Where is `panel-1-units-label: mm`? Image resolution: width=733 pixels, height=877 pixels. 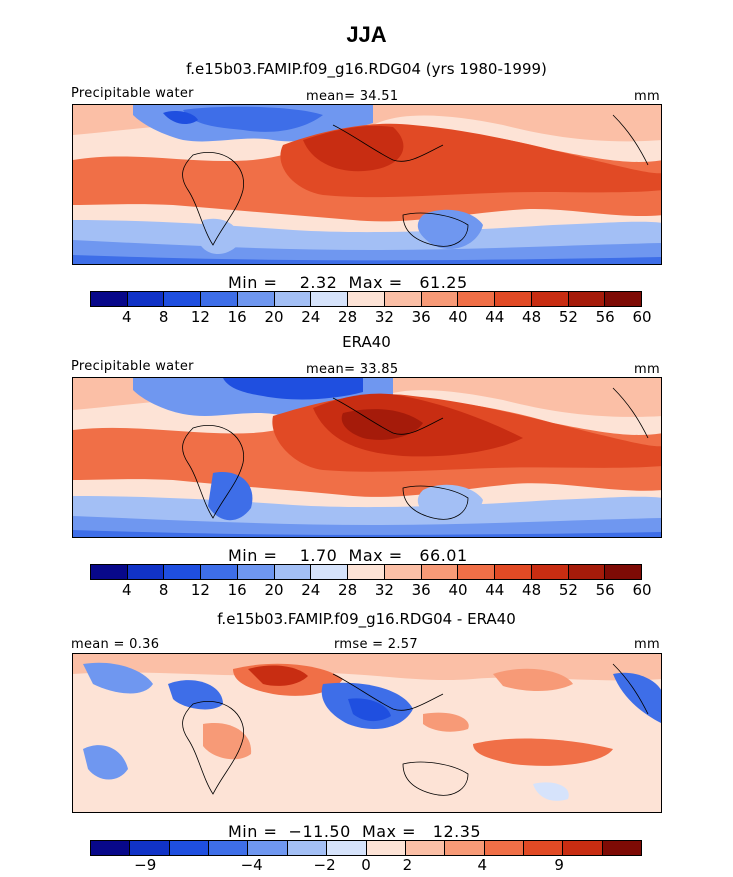
panel-1-units-label: mm is located at coordinates (647, 96).